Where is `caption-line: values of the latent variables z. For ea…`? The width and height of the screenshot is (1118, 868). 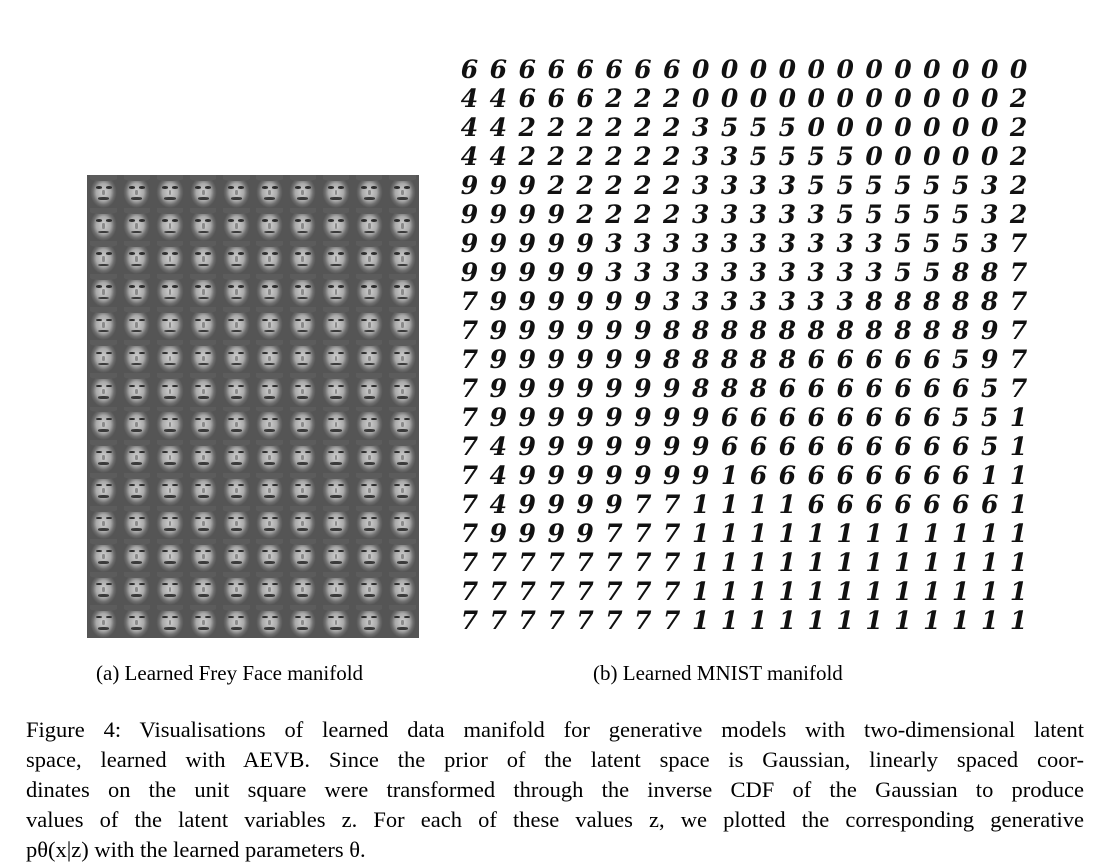 caption-line: values of the latent variables z. For ea… is located at coordinates (555, 819).